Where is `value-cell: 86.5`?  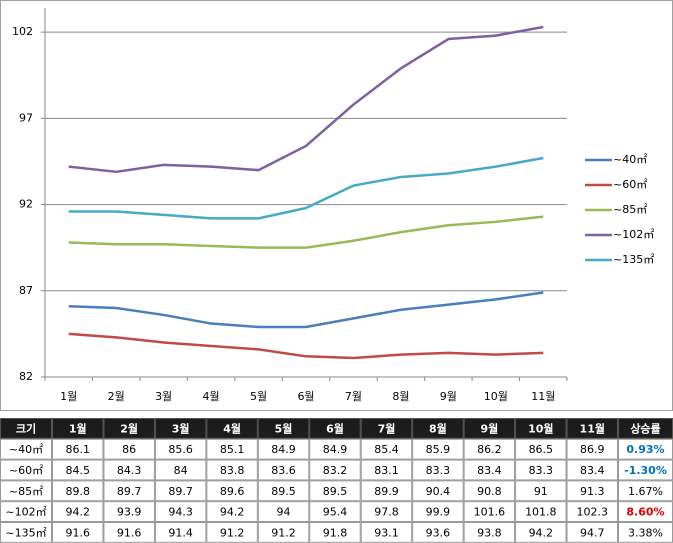
value-cell: 86.5 is located at coordinates (541, 449).